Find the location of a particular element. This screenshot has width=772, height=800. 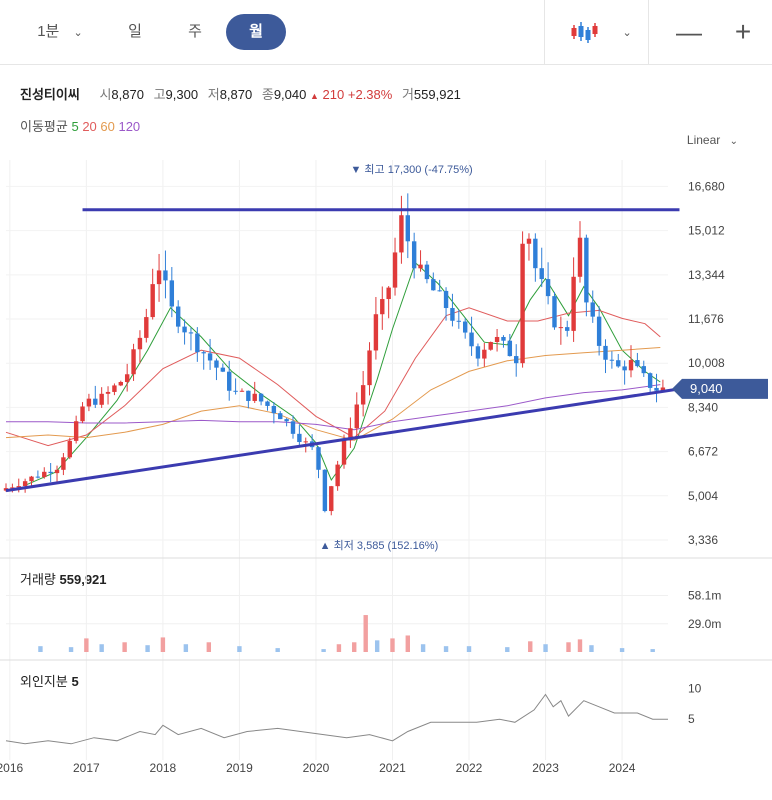

foreign-y-tick-label: 10 is located at coordinates (695, 688).